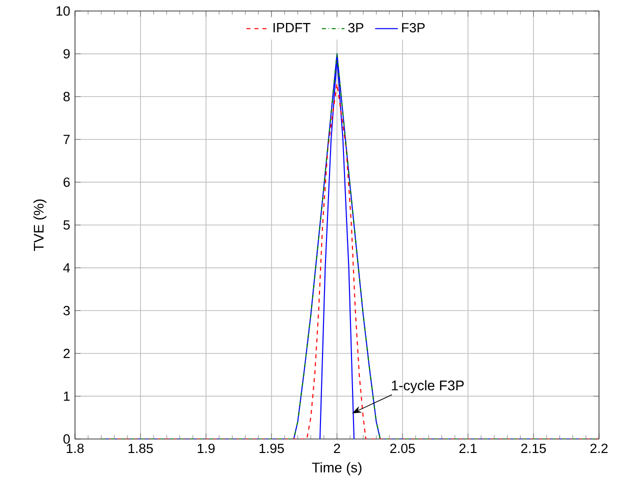 The height and width of the screenshot is (489, 624). Describe the element at coordinates (337, 448) in the screenshot. I see `x-tick-label: 2` at that location.